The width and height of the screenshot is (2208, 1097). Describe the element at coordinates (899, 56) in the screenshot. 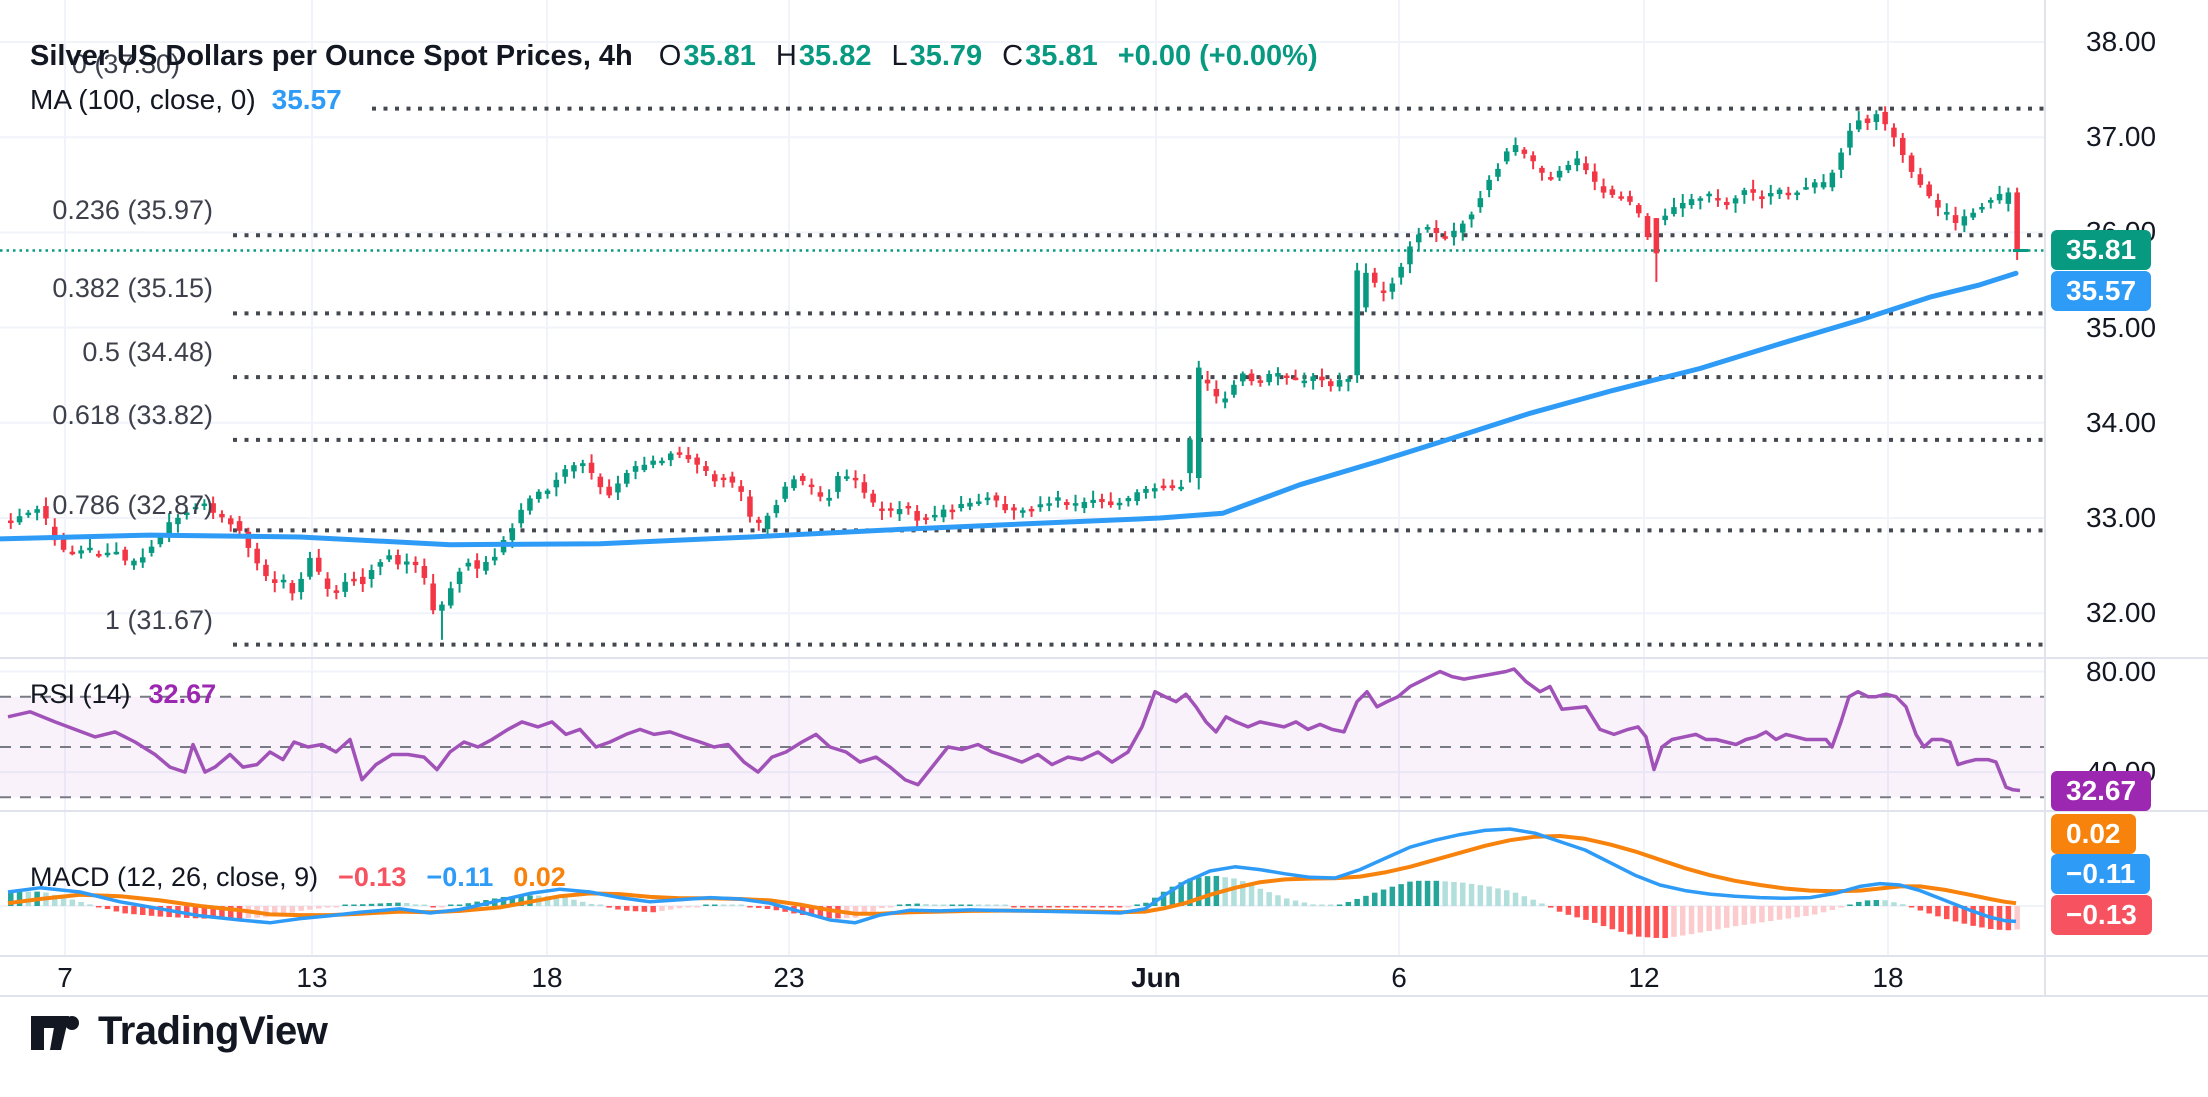

I see `low-label: L` at that location.